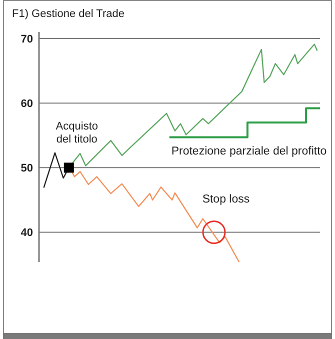 The image size is (335, 339). What do you see at coordinates (26, 233) in the screenshot?
I see `y-tick-label: 40` at bounding box center [26, 233].